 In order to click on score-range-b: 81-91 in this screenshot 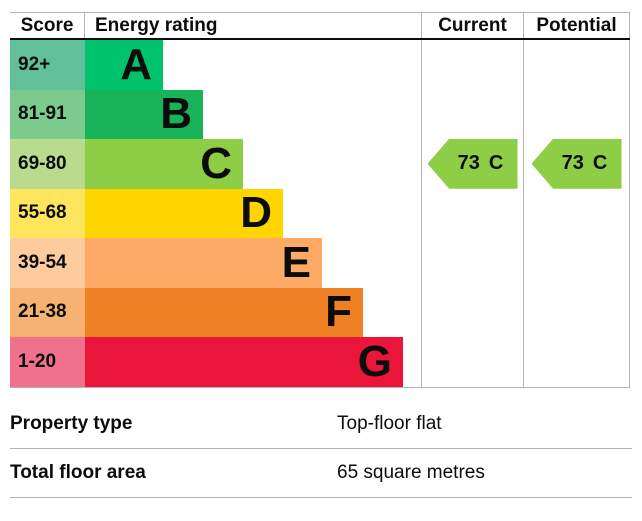, I will do `click(47, 114)`.